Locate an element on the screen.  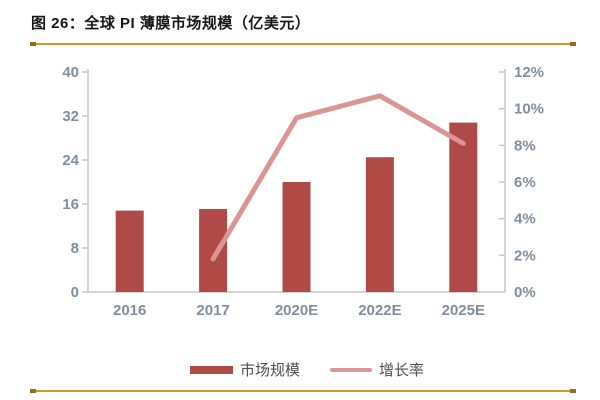
left-axis-tick-label: 40 is located at coordinates (70, 72).